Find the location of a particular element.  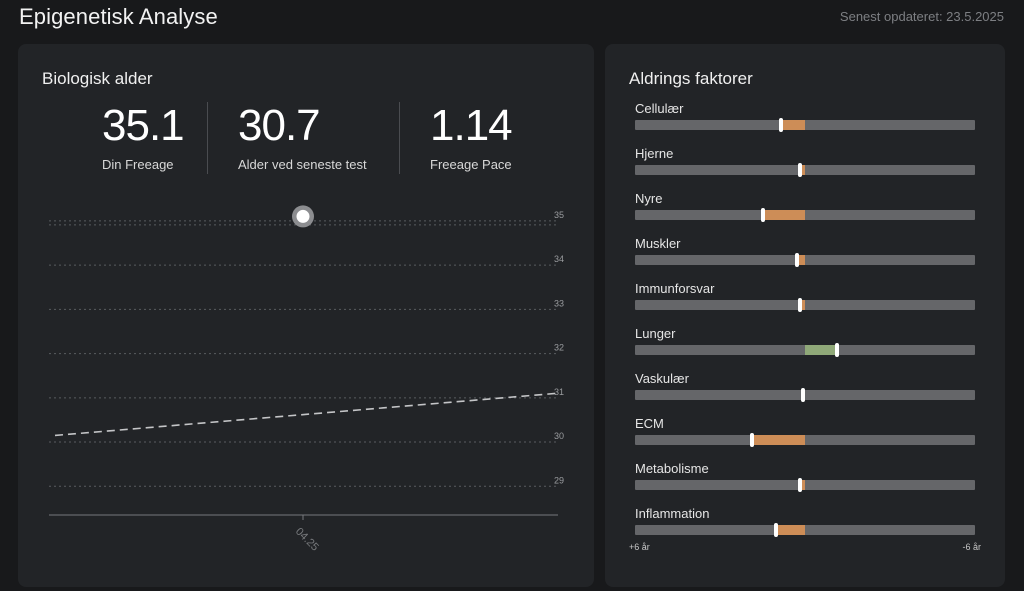

aging-factor-label: Inflammation is located at coordinates (672, 513).